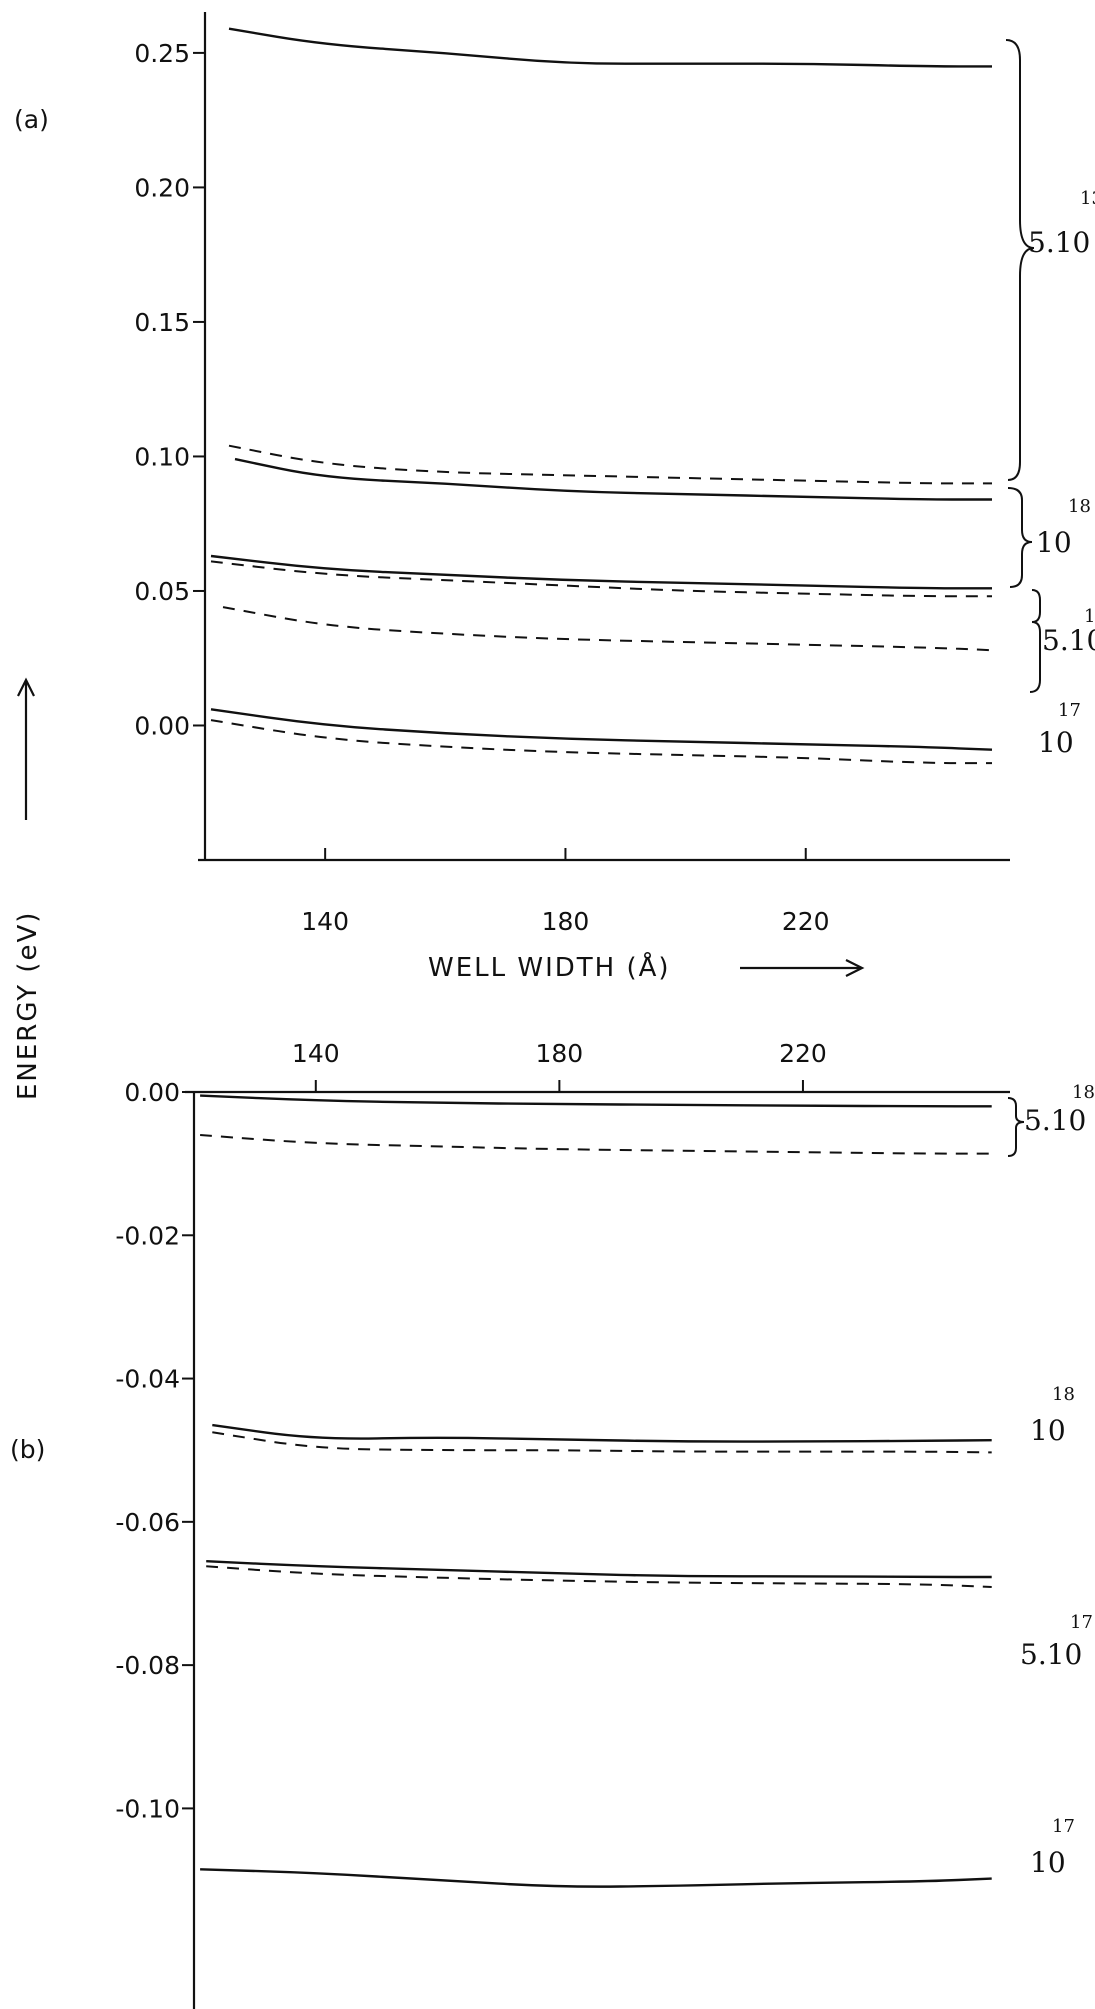  What do you see at coordinates (1087, 198) in the screenshot?
I see `annotation-a-1-exp: 13` at bounding box center [1087, 198].